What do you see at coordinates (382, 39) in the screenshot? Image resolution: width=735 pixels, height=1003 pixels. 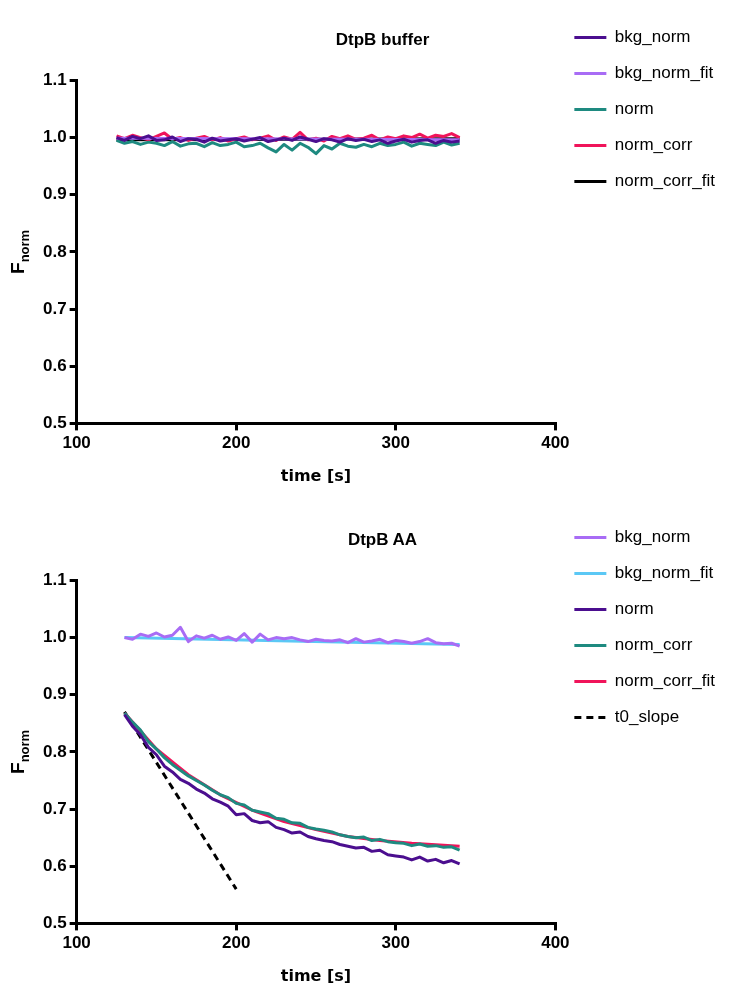 I see `chart-title: DtpB buffer` at bounding box center [382, 39].